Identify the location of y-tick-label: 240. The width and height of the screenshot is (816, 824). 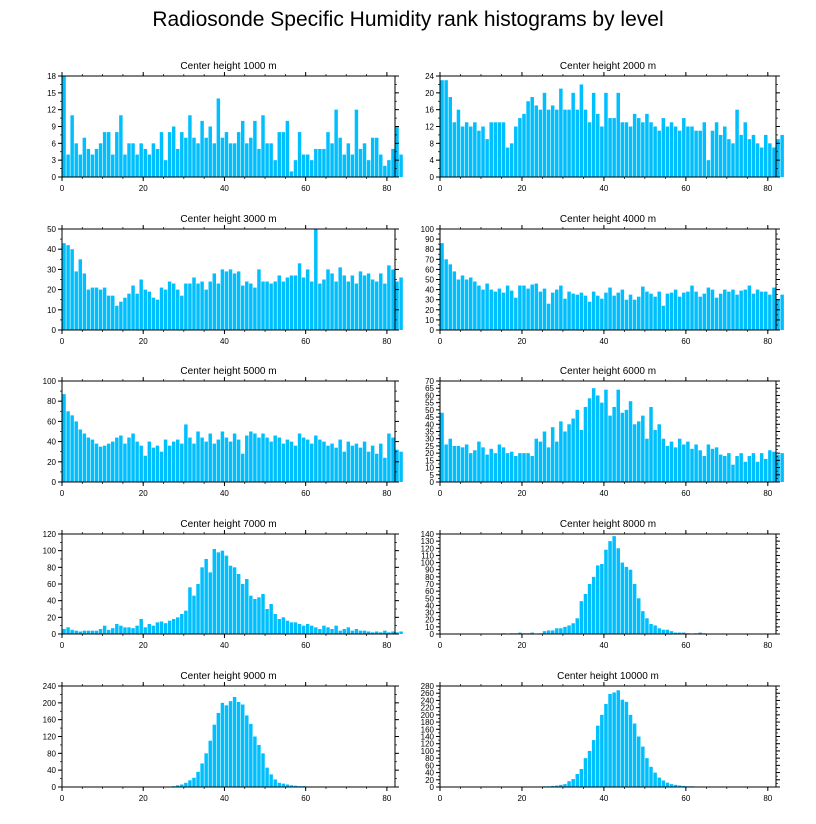
(428, 700).